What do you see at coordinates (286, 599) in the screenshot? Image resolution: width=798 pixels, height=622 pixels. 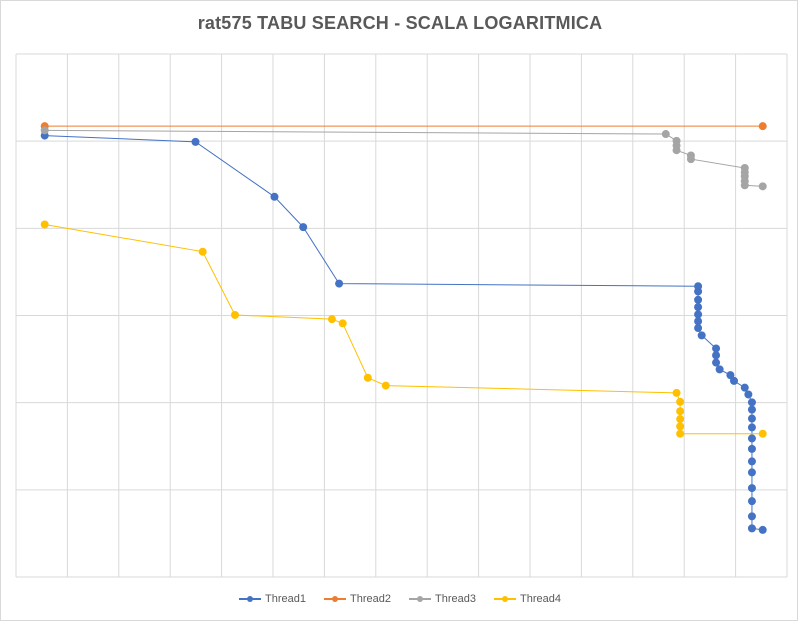 I see `legend-label: Thread1` at bounding box center [286, 599].